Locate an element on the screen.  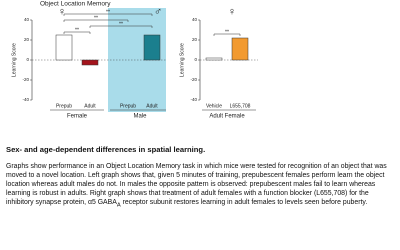
x-tick-label: Vehicle is located at coordinates (214, 106).